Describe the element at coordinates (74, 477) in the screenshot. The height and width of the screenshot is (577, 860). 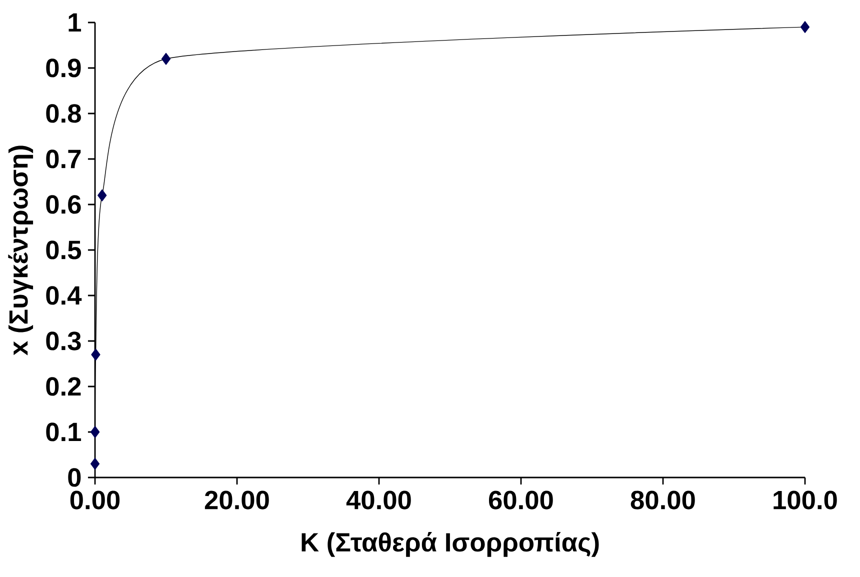
I see `y-tick-label: 0` at that location.